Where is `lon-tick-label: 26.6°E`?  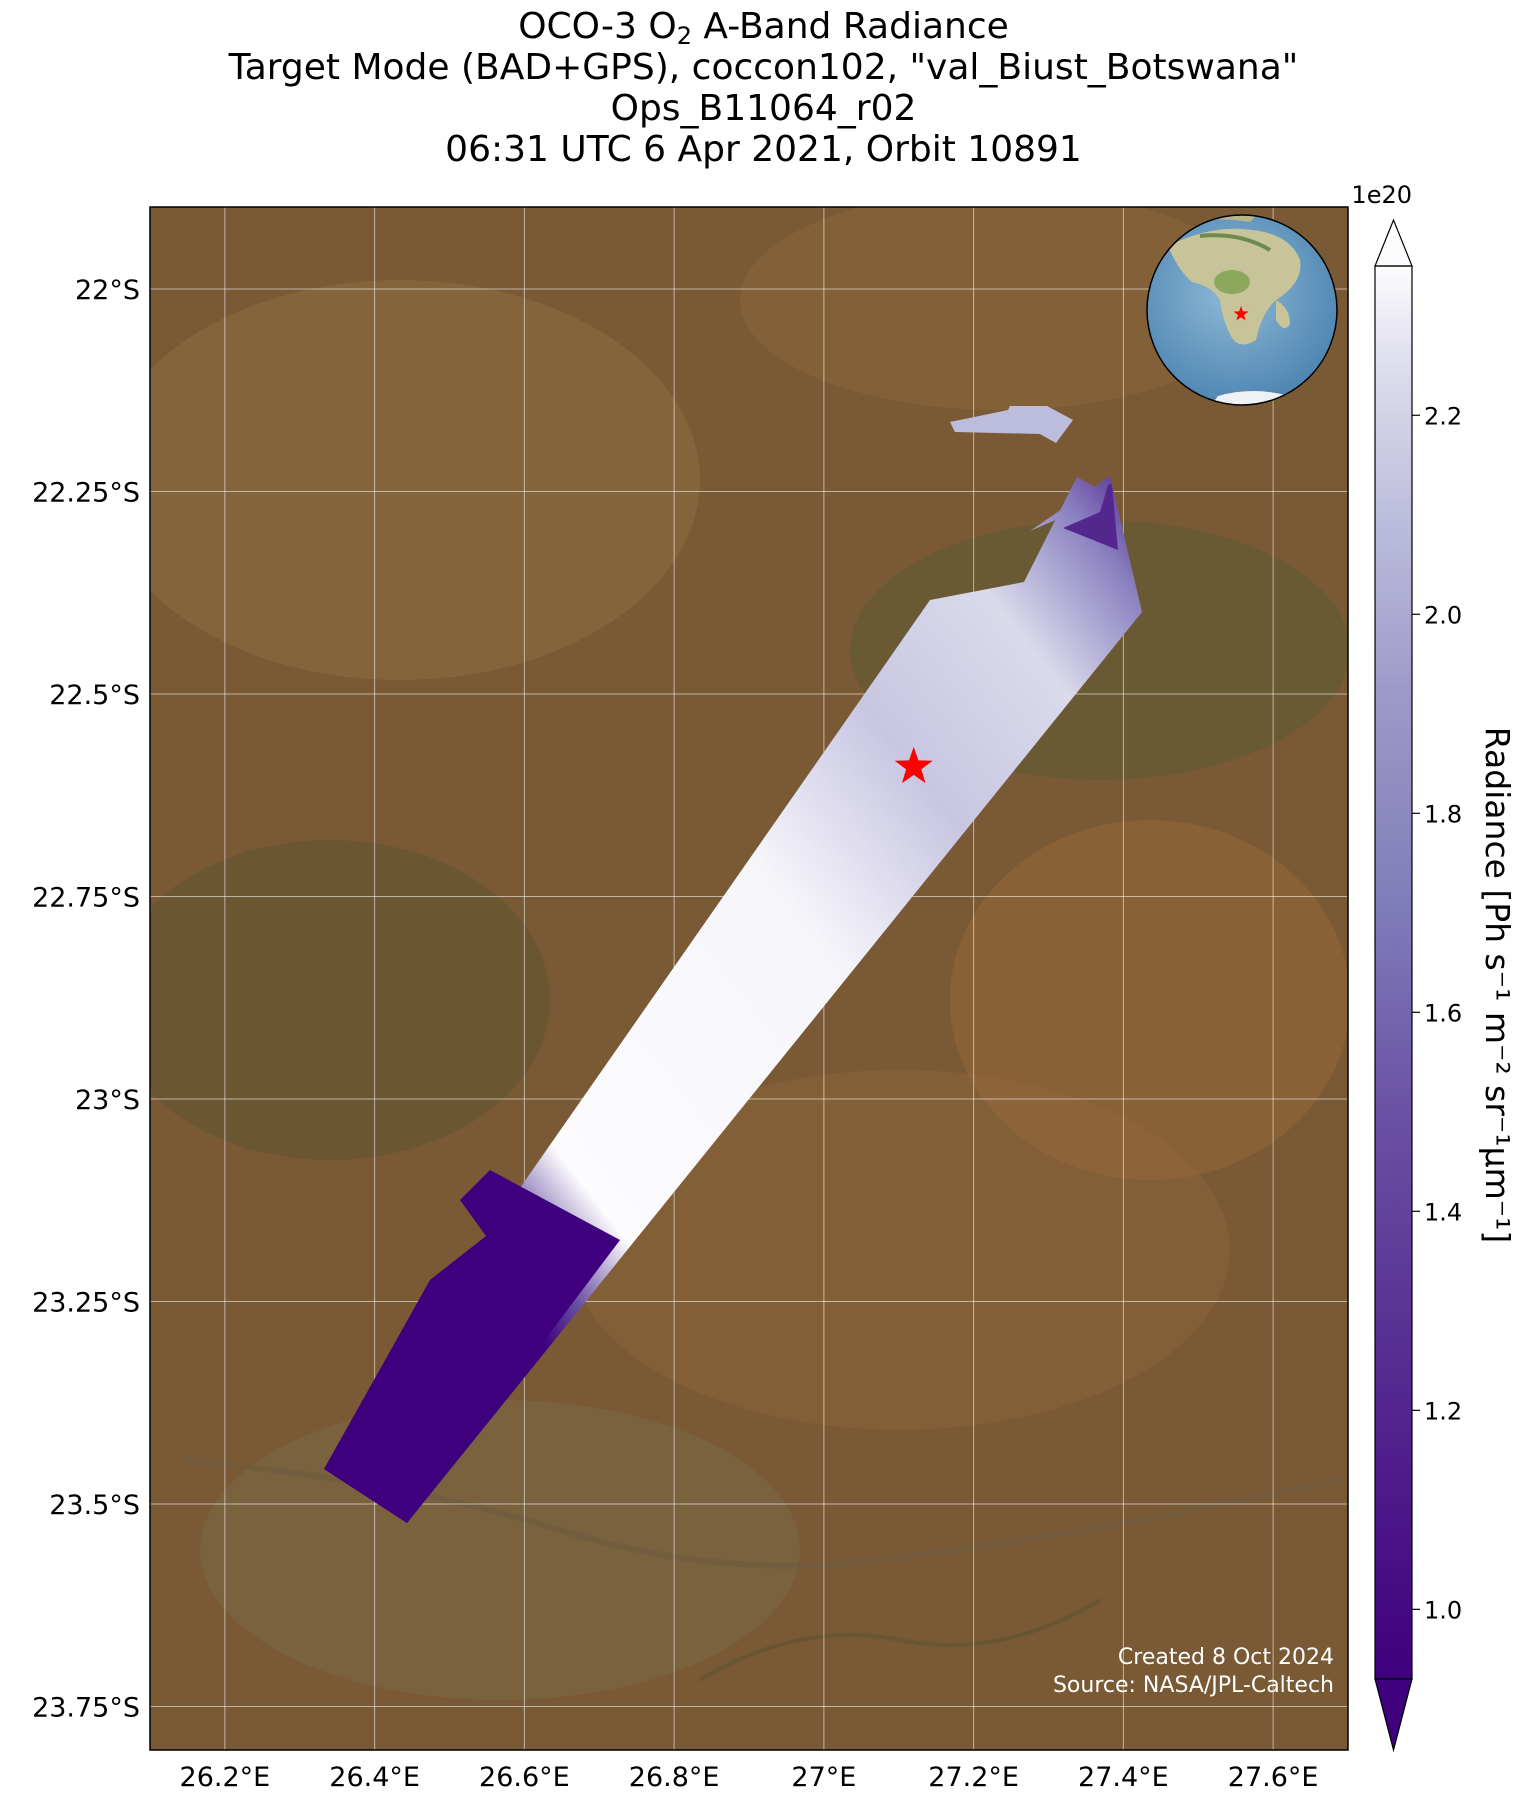 lon-tick-label: 26.6°E is located at coordinates (524, 1777).